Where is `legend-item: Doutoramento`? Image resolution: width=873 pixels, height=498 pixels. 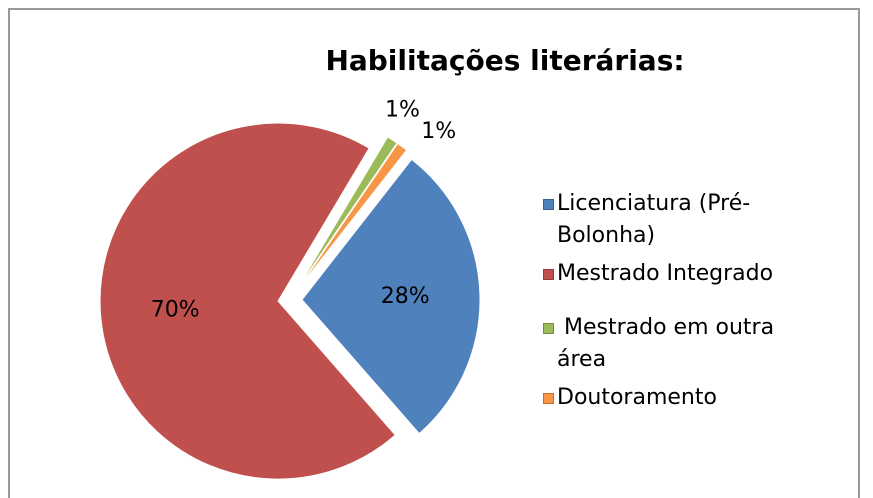 legend-item: Doutoramento is located at coordinates (685, 398).